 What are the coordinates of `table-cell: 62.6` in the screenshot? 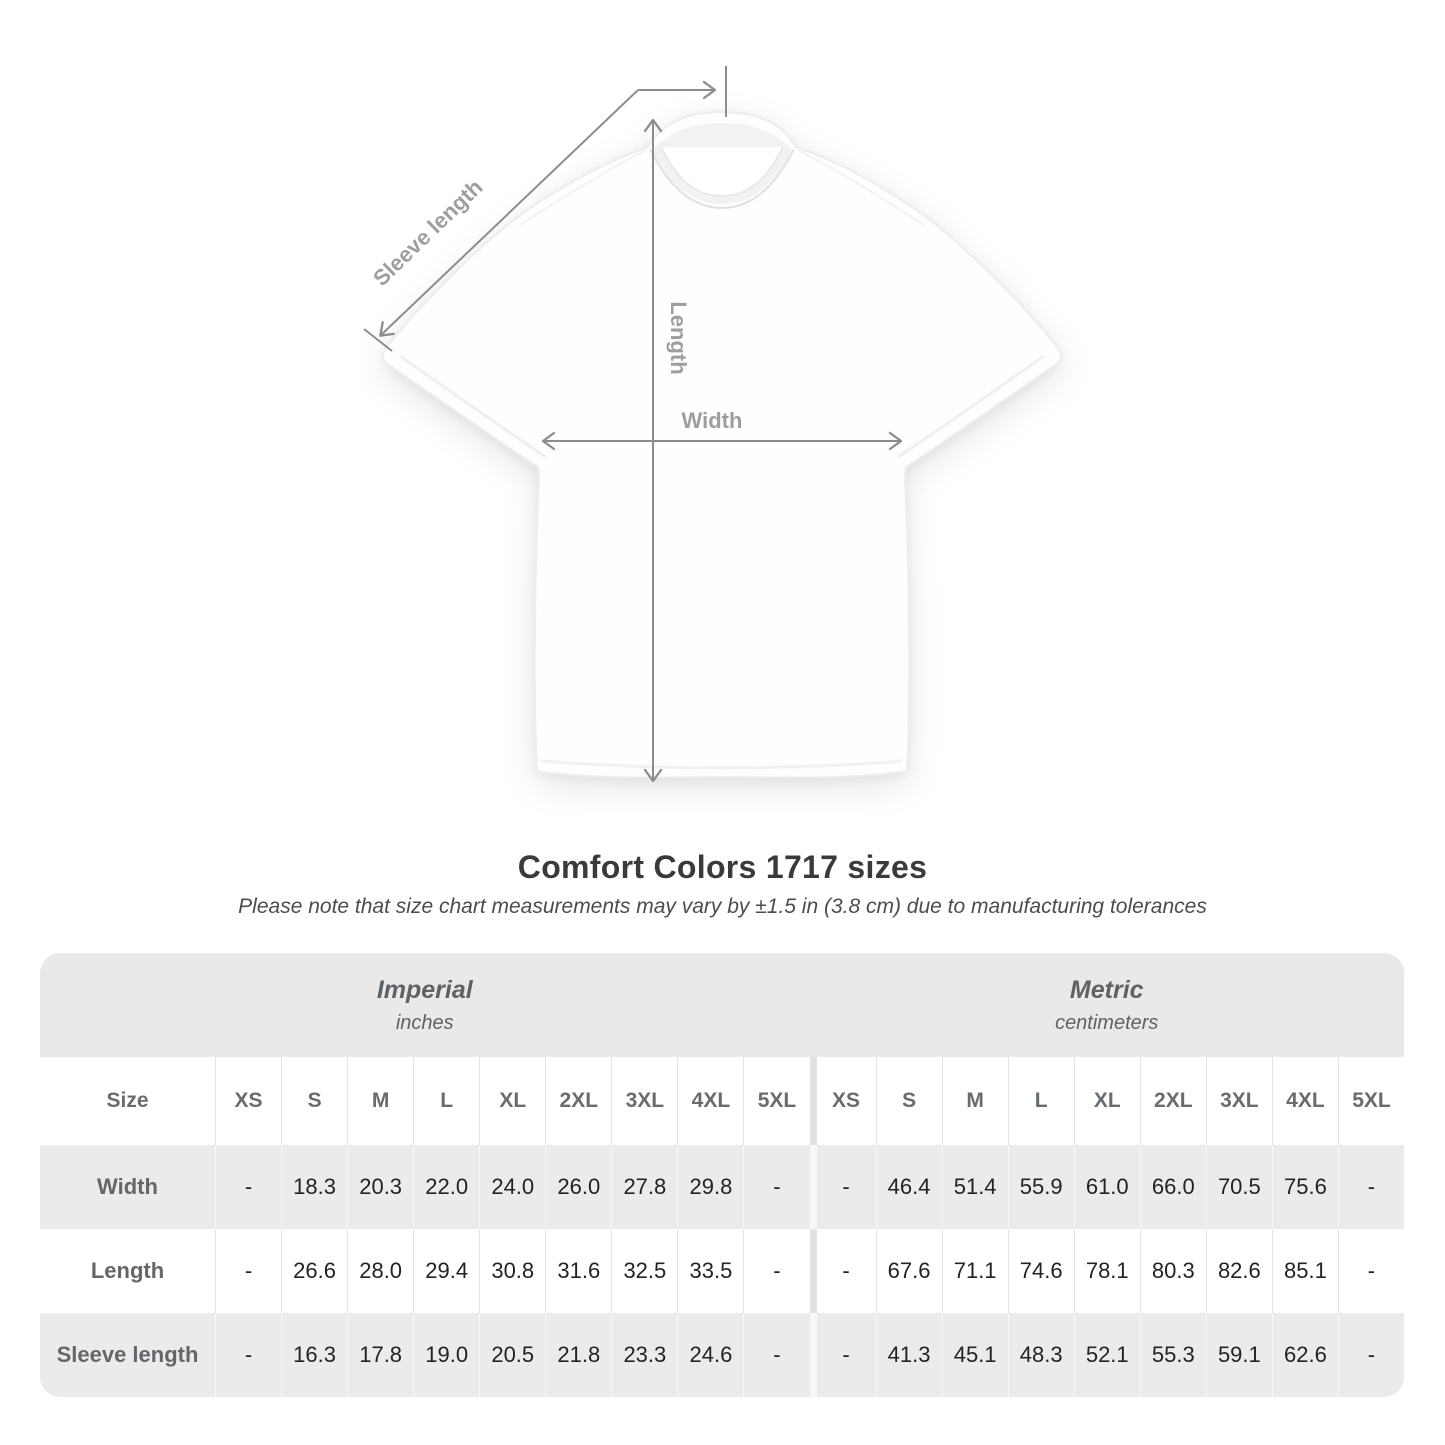 It's located at (1304, 1355).